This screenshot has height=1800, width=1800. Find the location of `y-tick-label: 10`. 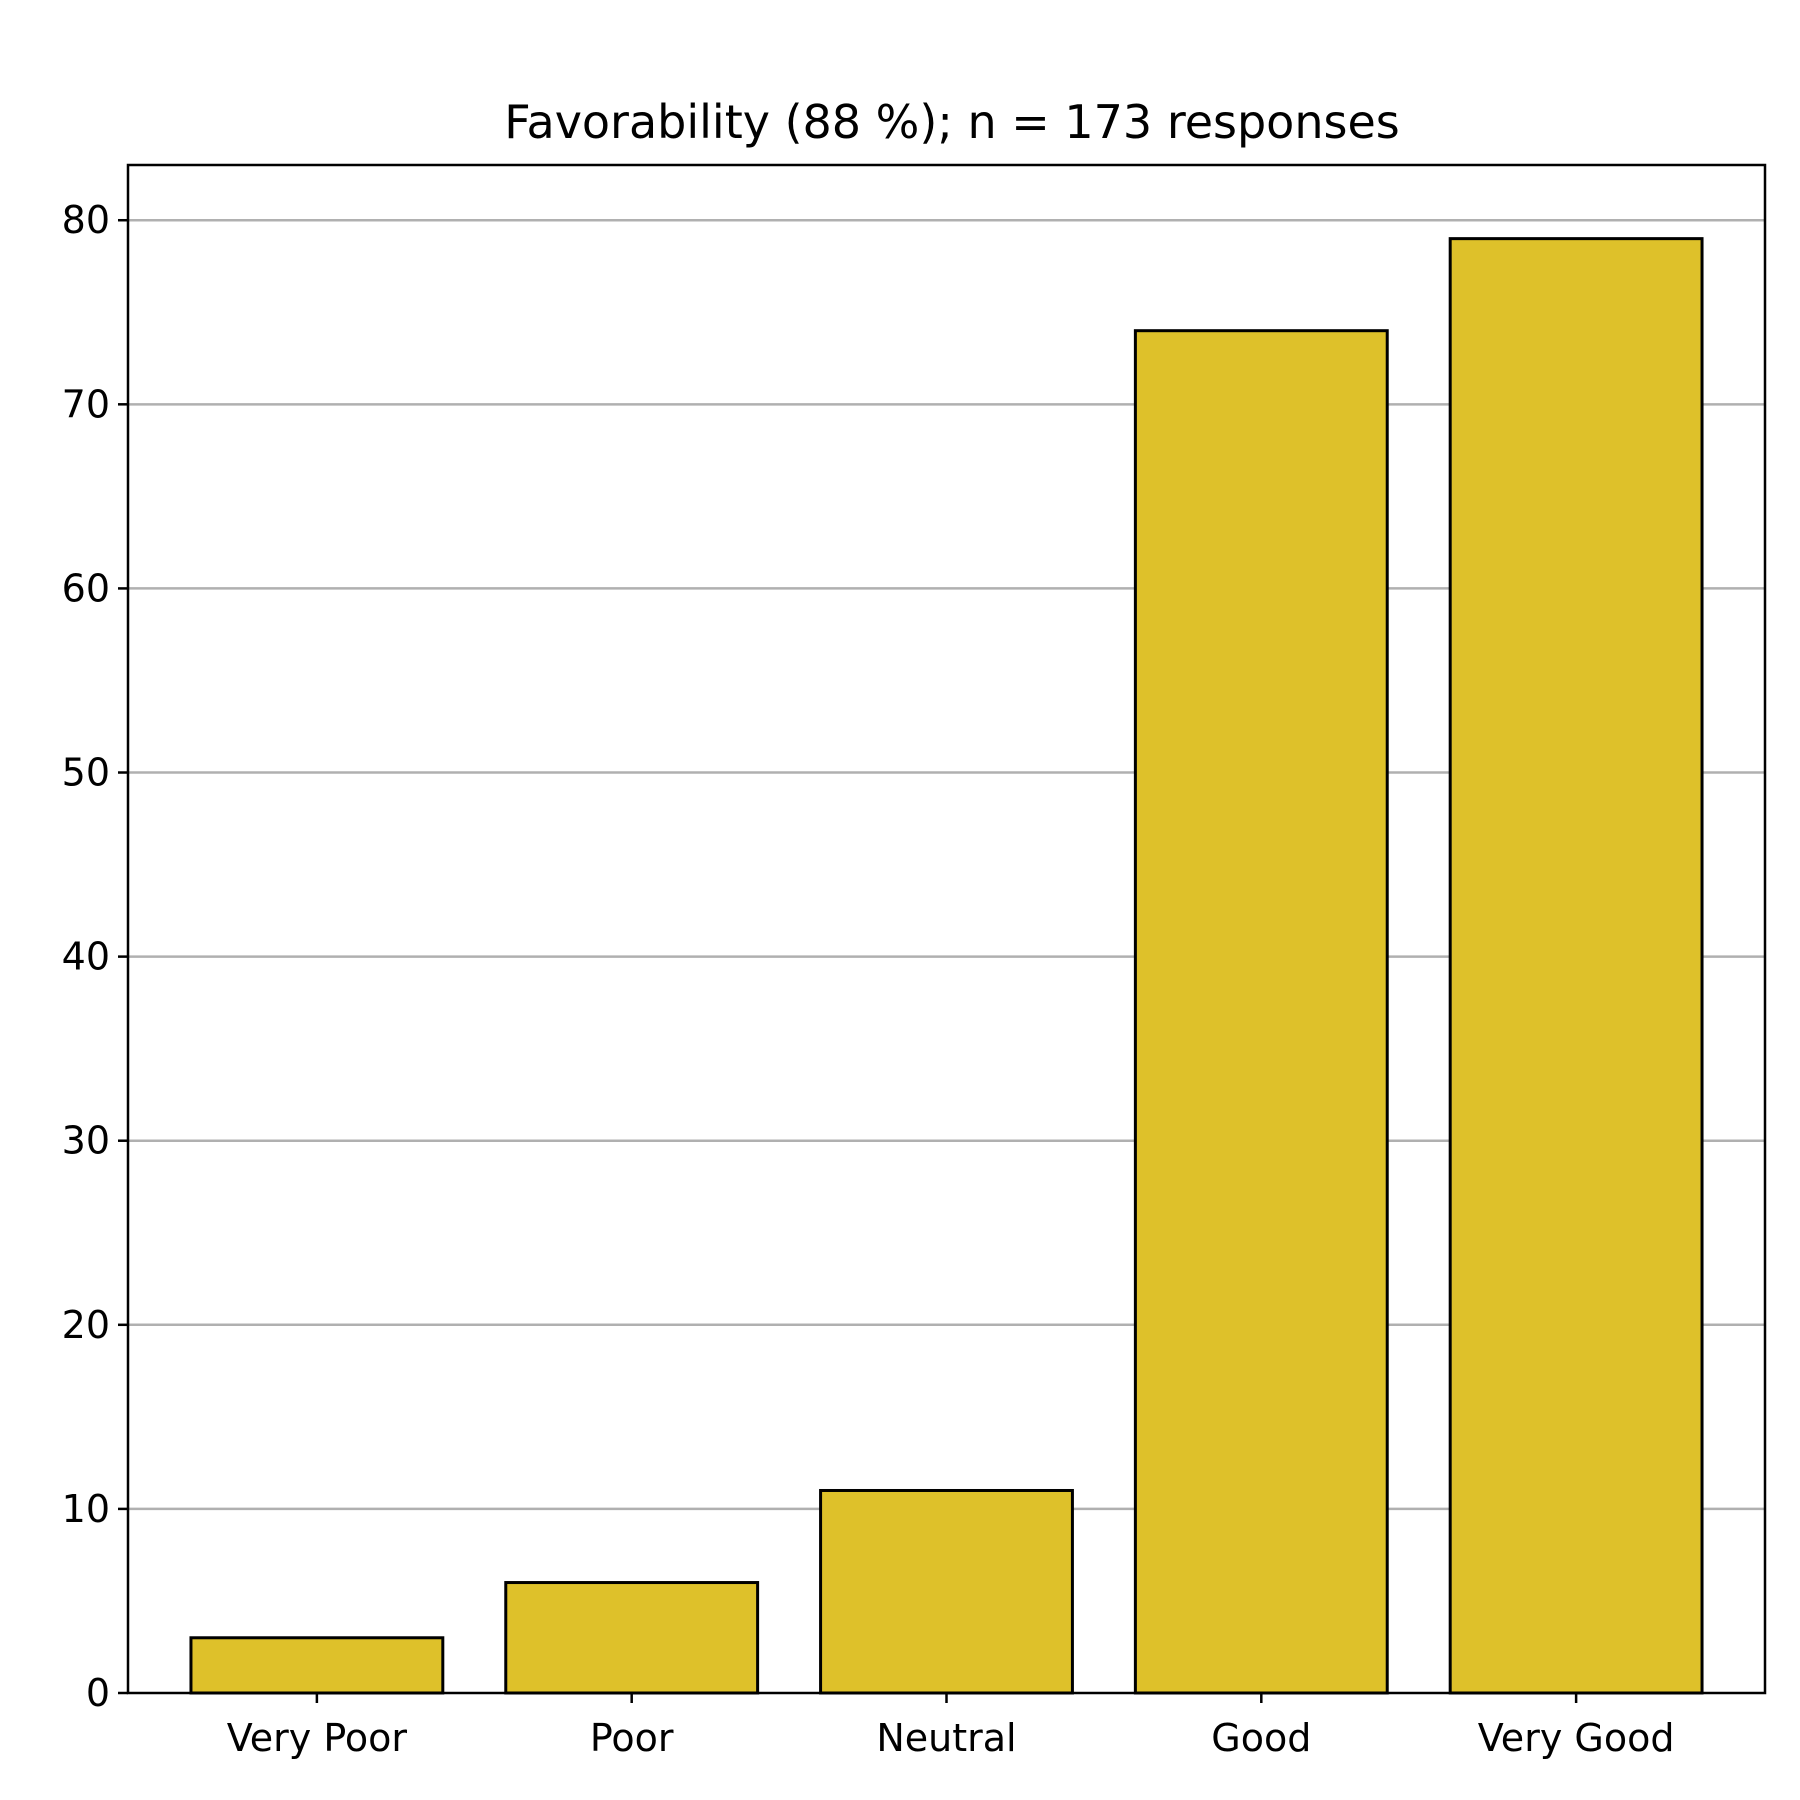

y-tick-label: 10 is located at coordinates (86, 1509).